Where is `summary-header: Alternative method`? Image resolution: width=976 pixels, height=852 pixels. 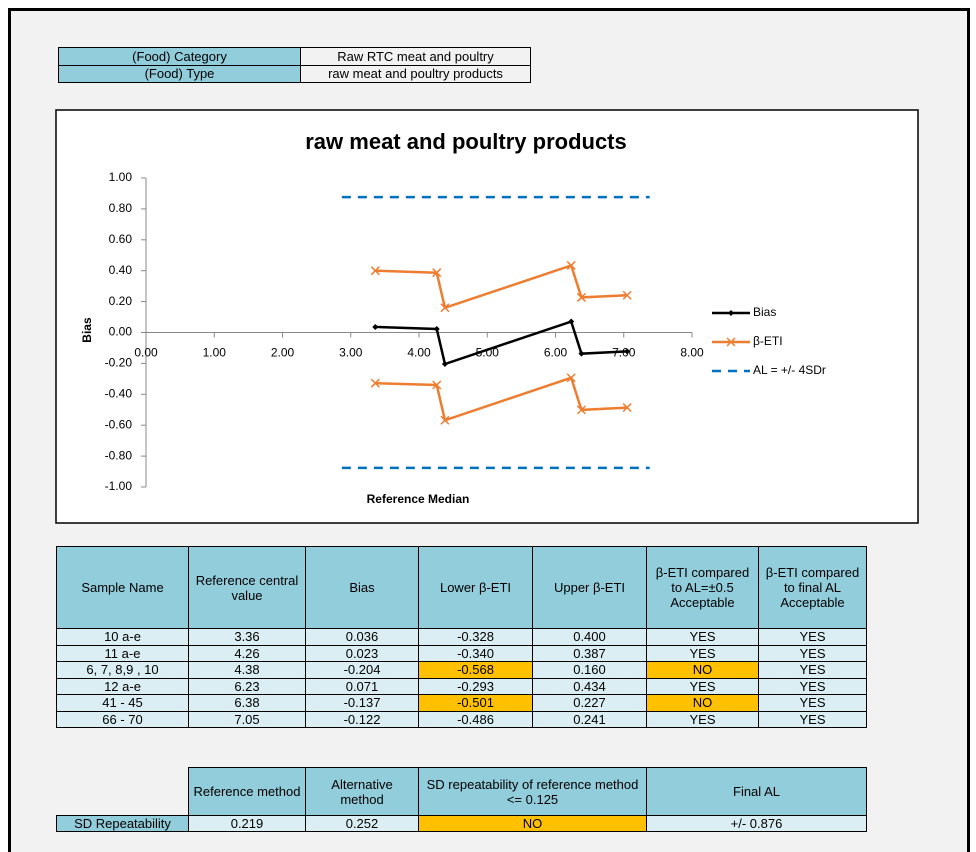 summary-header: Alternative method is located at coordinates (362, 791).